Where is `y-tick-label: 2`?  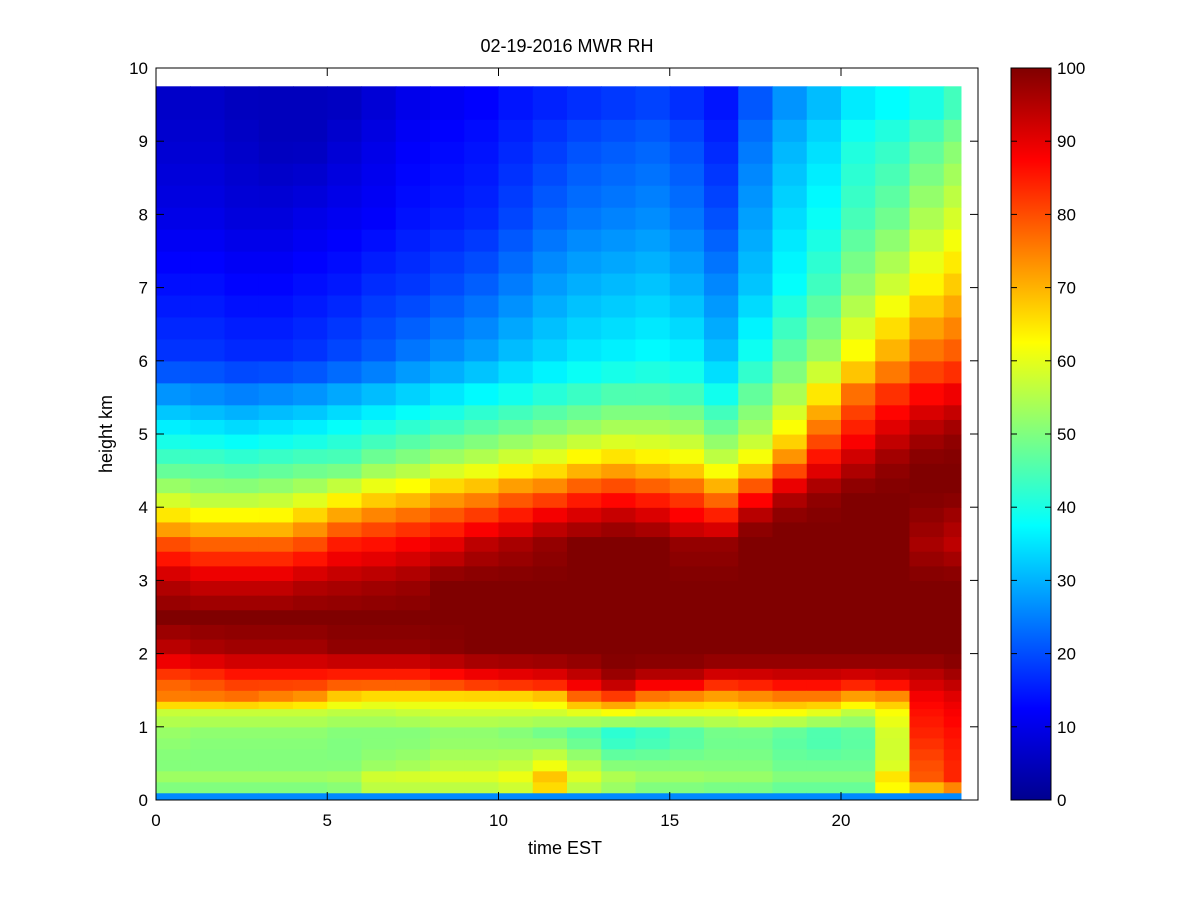
y-tick-label: 2 is located at coordinates (143, 654).